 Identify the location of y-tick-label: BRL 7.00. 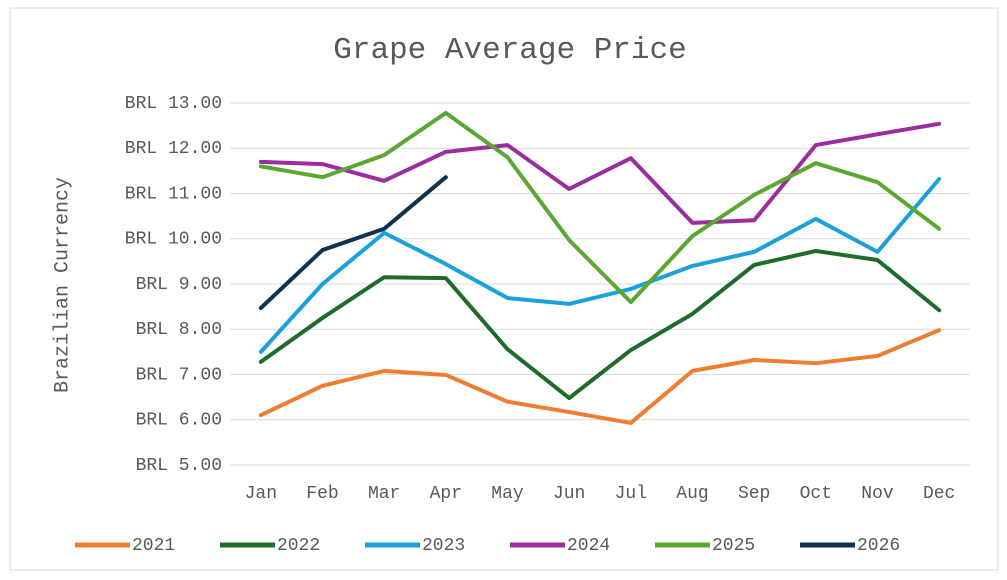
(179, 375).